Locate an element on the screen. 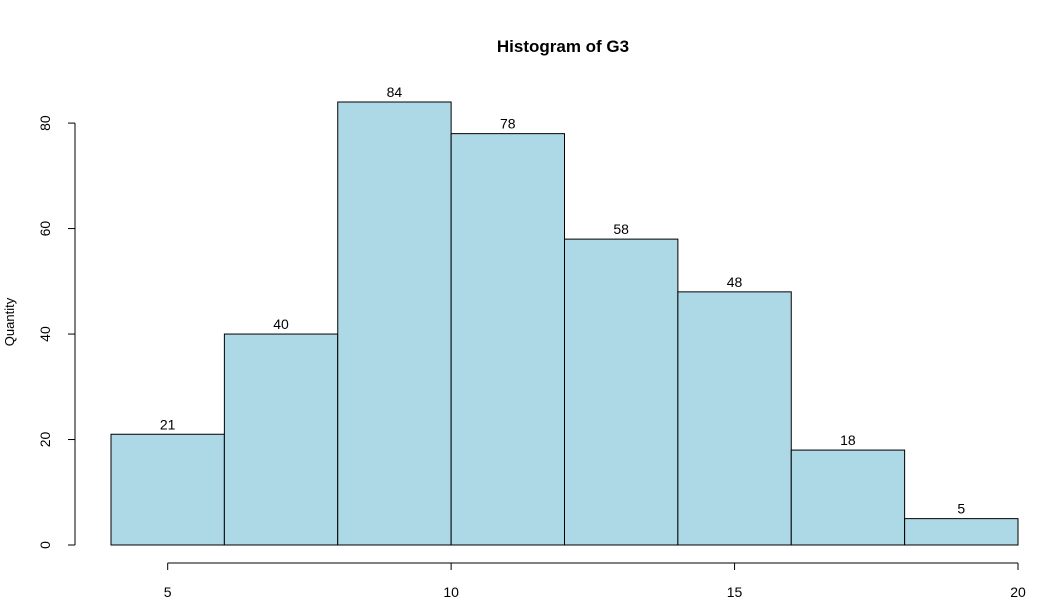  y-axis-label: Quantity is located at coordinates (9, 321).